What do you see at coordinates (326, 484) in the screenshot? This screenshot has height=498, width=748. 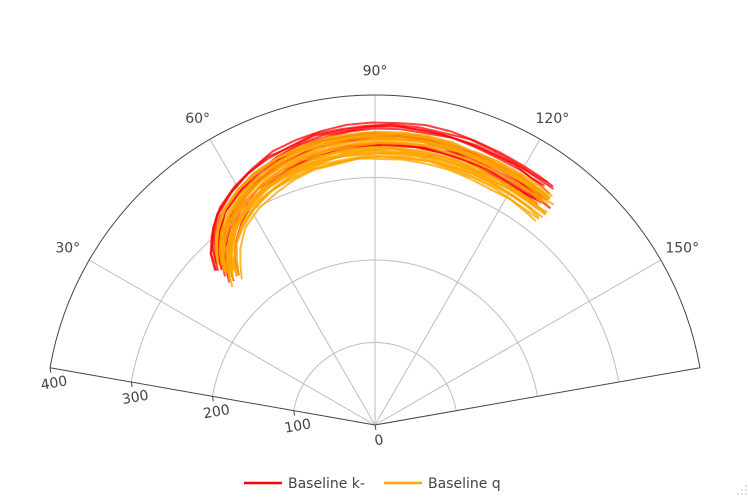 I see `legend-label: Baseline k-` at bounding box center [326, 484].